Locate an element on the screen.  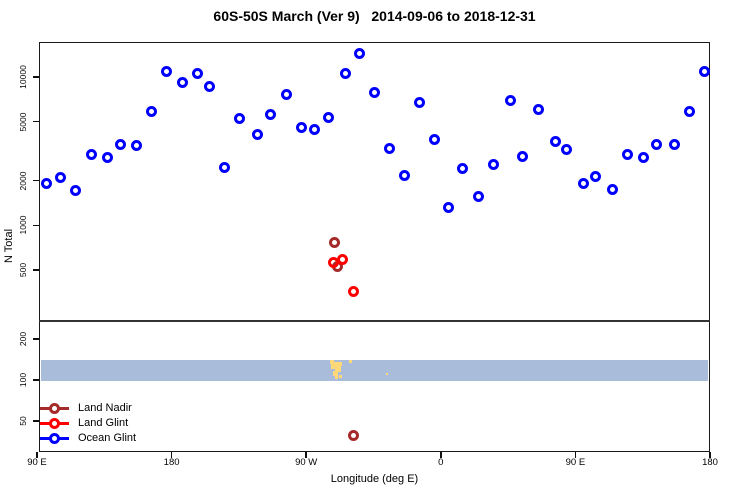
y-axis-title: N Total is located at coordinates (9, 246).